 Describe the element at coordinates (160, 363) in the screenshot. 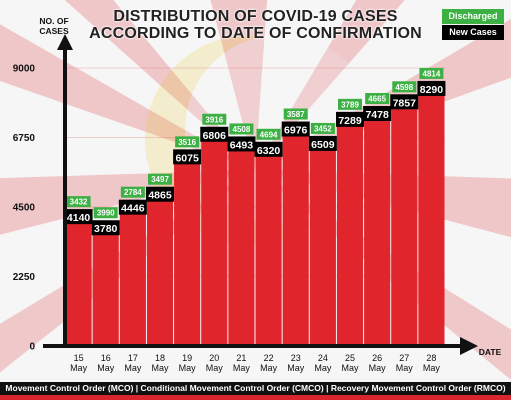

I see `x-tick-label: 18 May` at that location.